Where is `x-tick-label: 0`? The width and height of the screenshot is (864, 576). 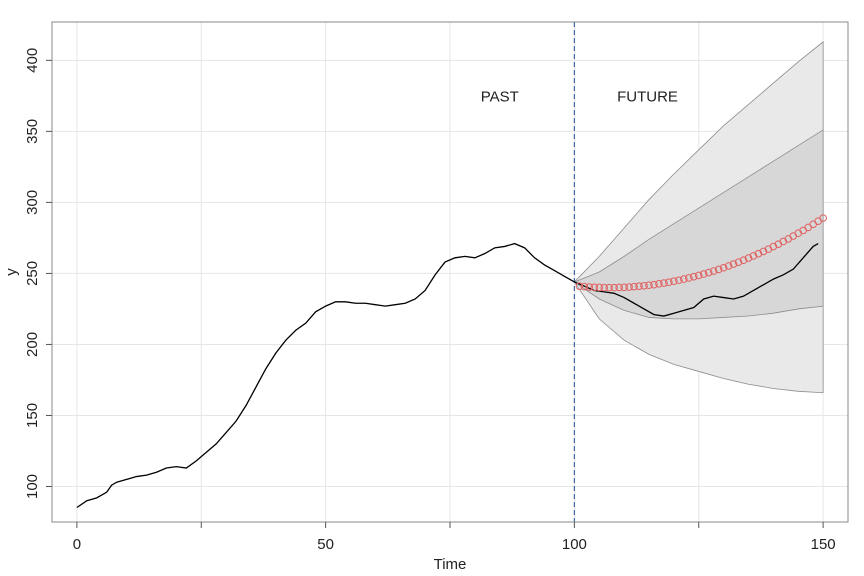 x-tick-label: 0 is located at coordinates (77, 544).